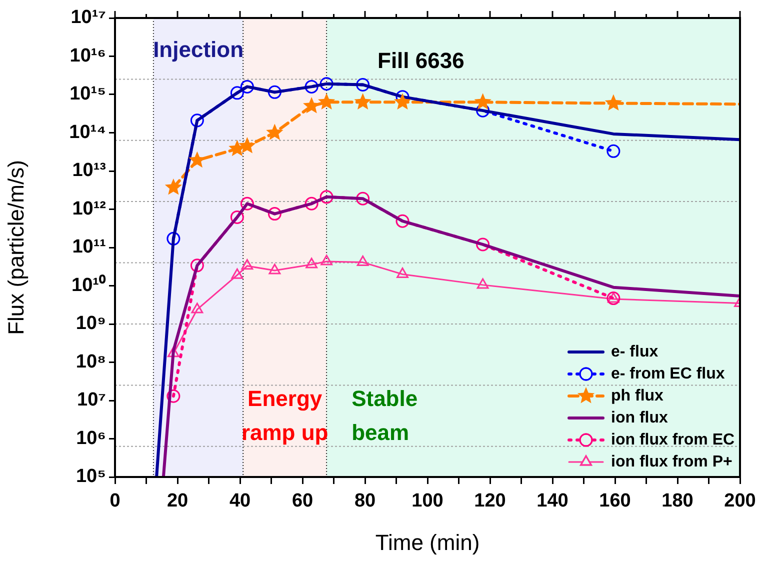 This screenshot has width=762, height=561. Describe the element at coordinates (88, 94) in the screenshot. I see `y-tick-label: 10¹⁵` at that location.